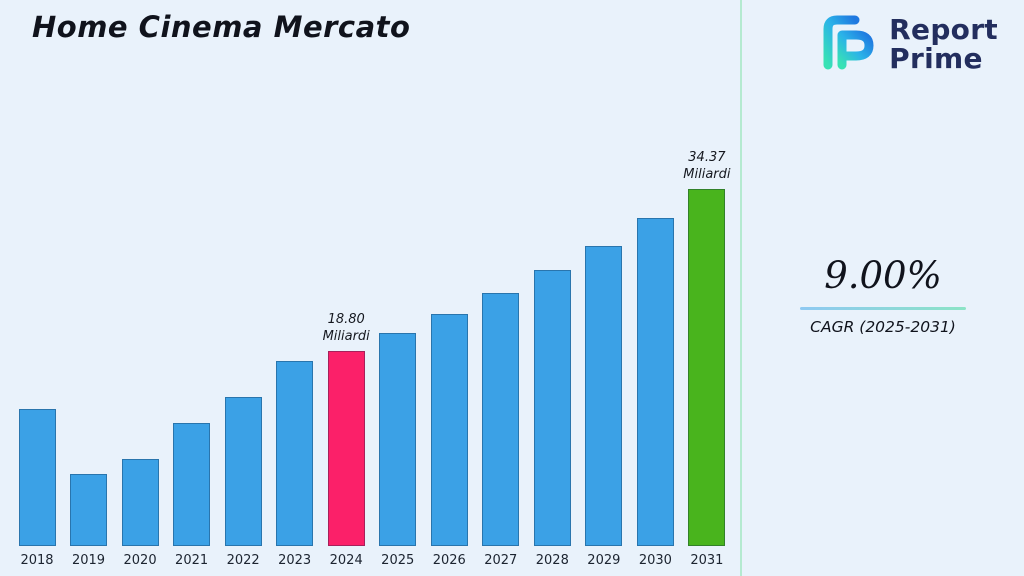 The width and height of the screenshot is (1024, 576). What do you see at coordinates (140, 502) in the screenshot?
I see `bar-2020` at bounding box center [140, 502].